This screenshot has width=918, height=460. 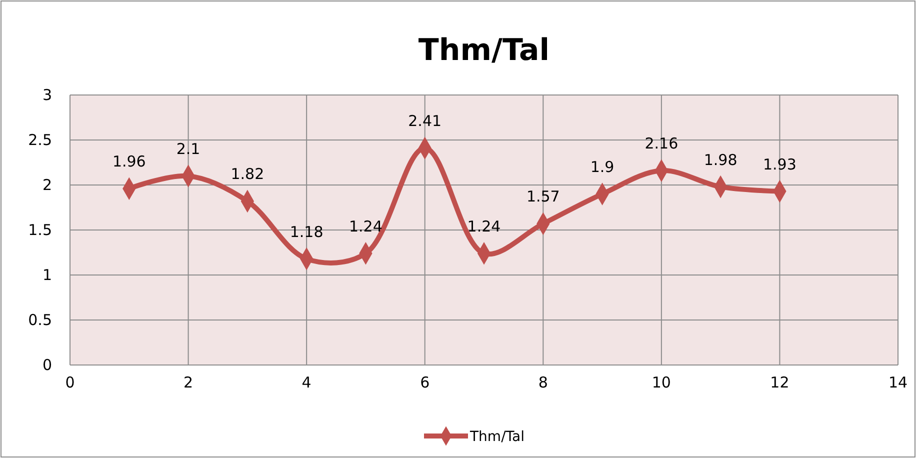 I want to click on data-label: 2.1, so click(x=188, y=149).